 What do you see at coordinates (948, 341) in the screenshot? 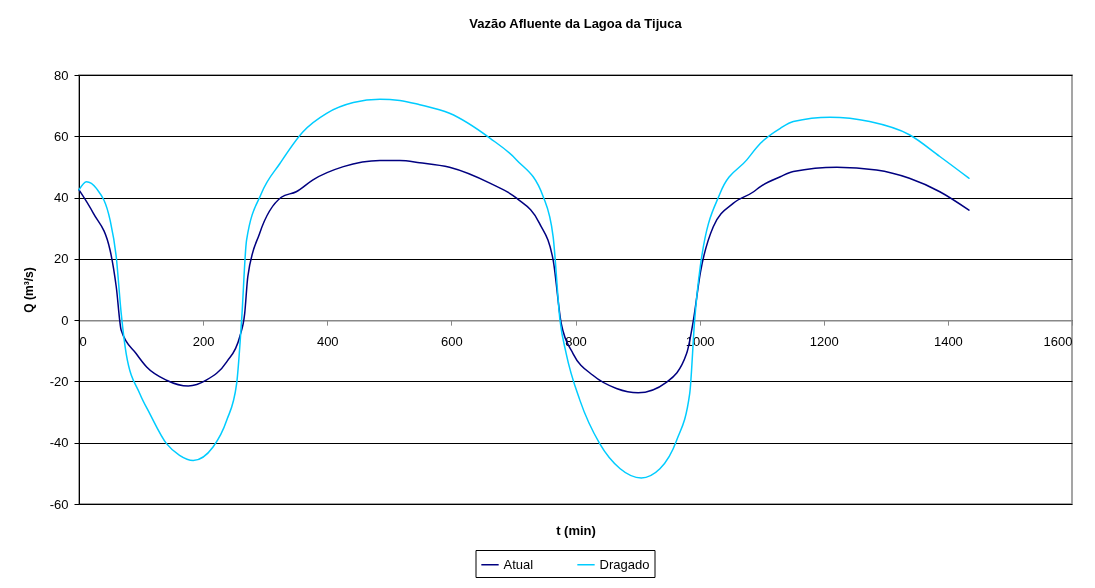
I see `x-tick-label: 1400` at bounding box center [948, 341].